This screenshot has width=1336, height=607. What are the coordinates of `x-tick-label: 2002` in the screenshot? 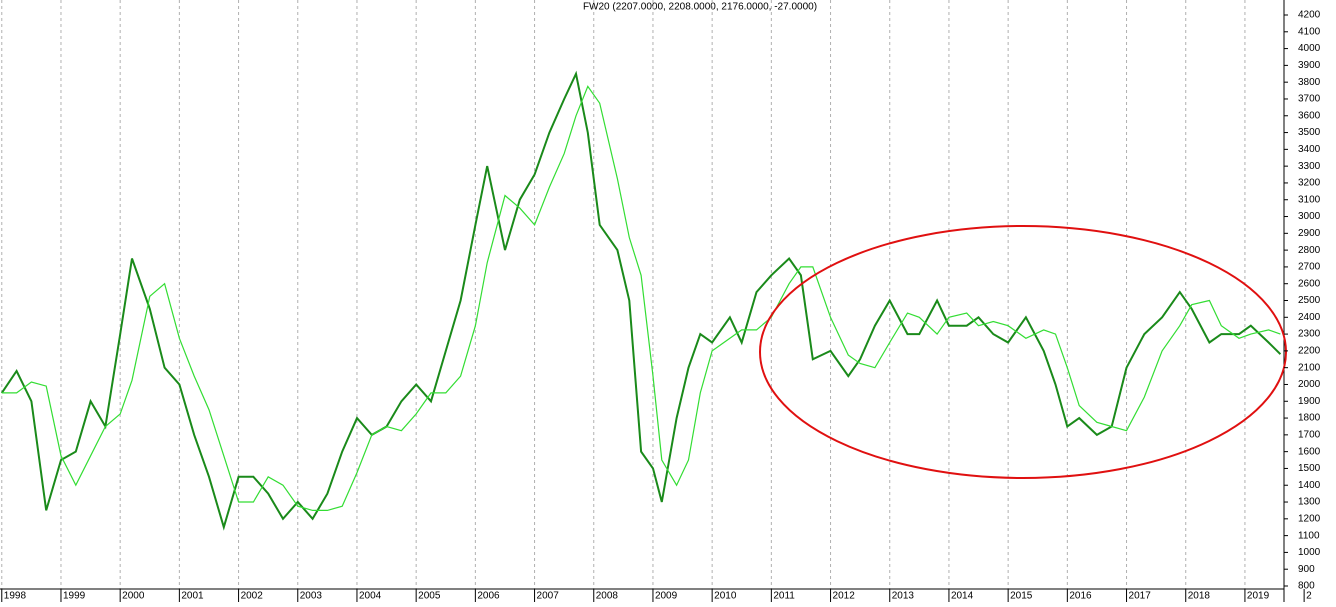 It's located at (252, 596).